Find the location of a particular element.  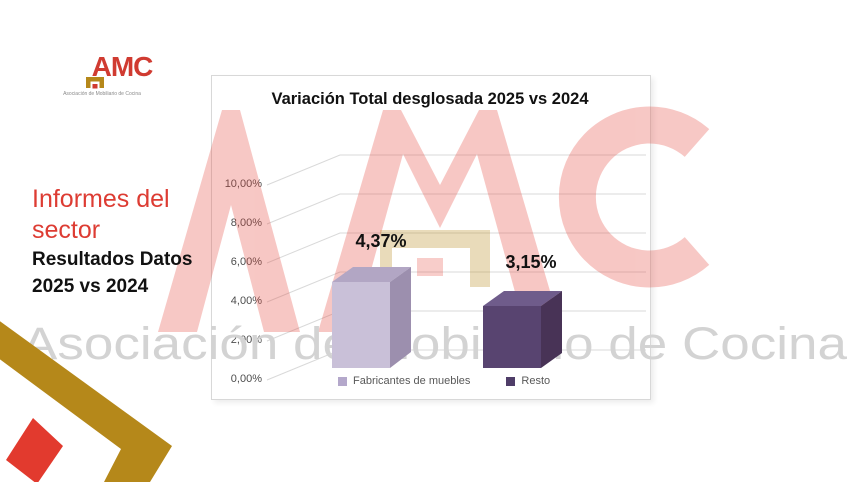

decor-red-diamond is located at coordinates (34, 450).